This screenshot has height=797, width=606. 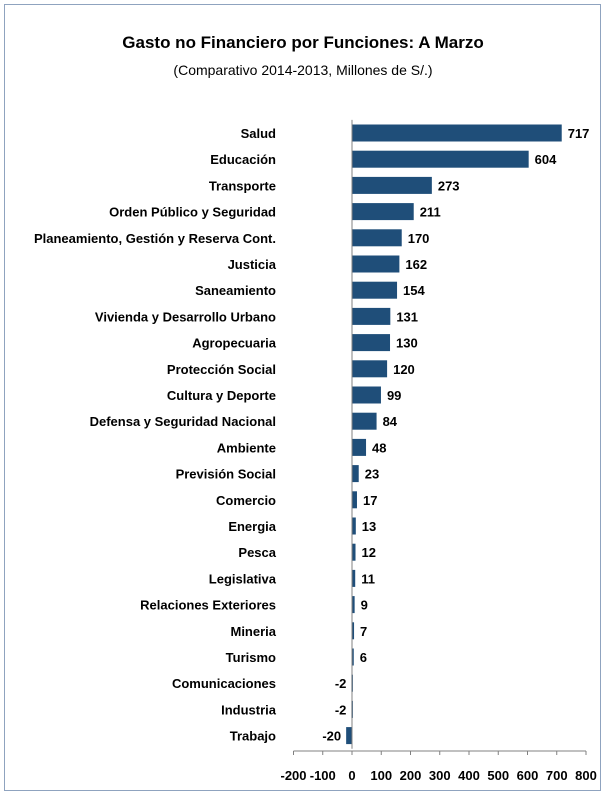 What do you see at coordinates (394, 395) in the screenshot?
I see `value-label: 99` at bounding box center [394, 395].